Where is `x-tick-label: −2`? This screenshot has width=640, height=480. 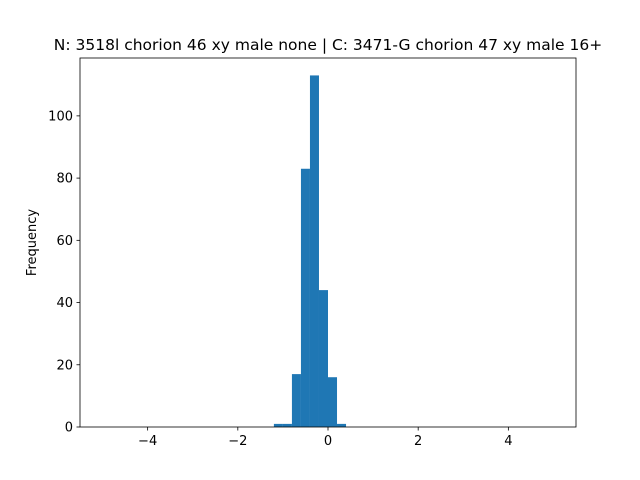 x-tick-label: −2 is located at coordinates (237, 441).